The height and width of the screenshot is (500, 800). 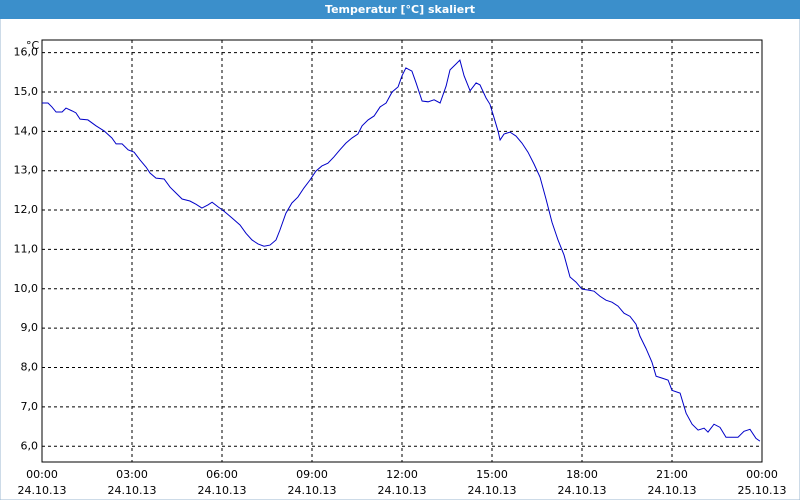 I want to click on y-tick-label: 12,0, so click(x=26, y=209).